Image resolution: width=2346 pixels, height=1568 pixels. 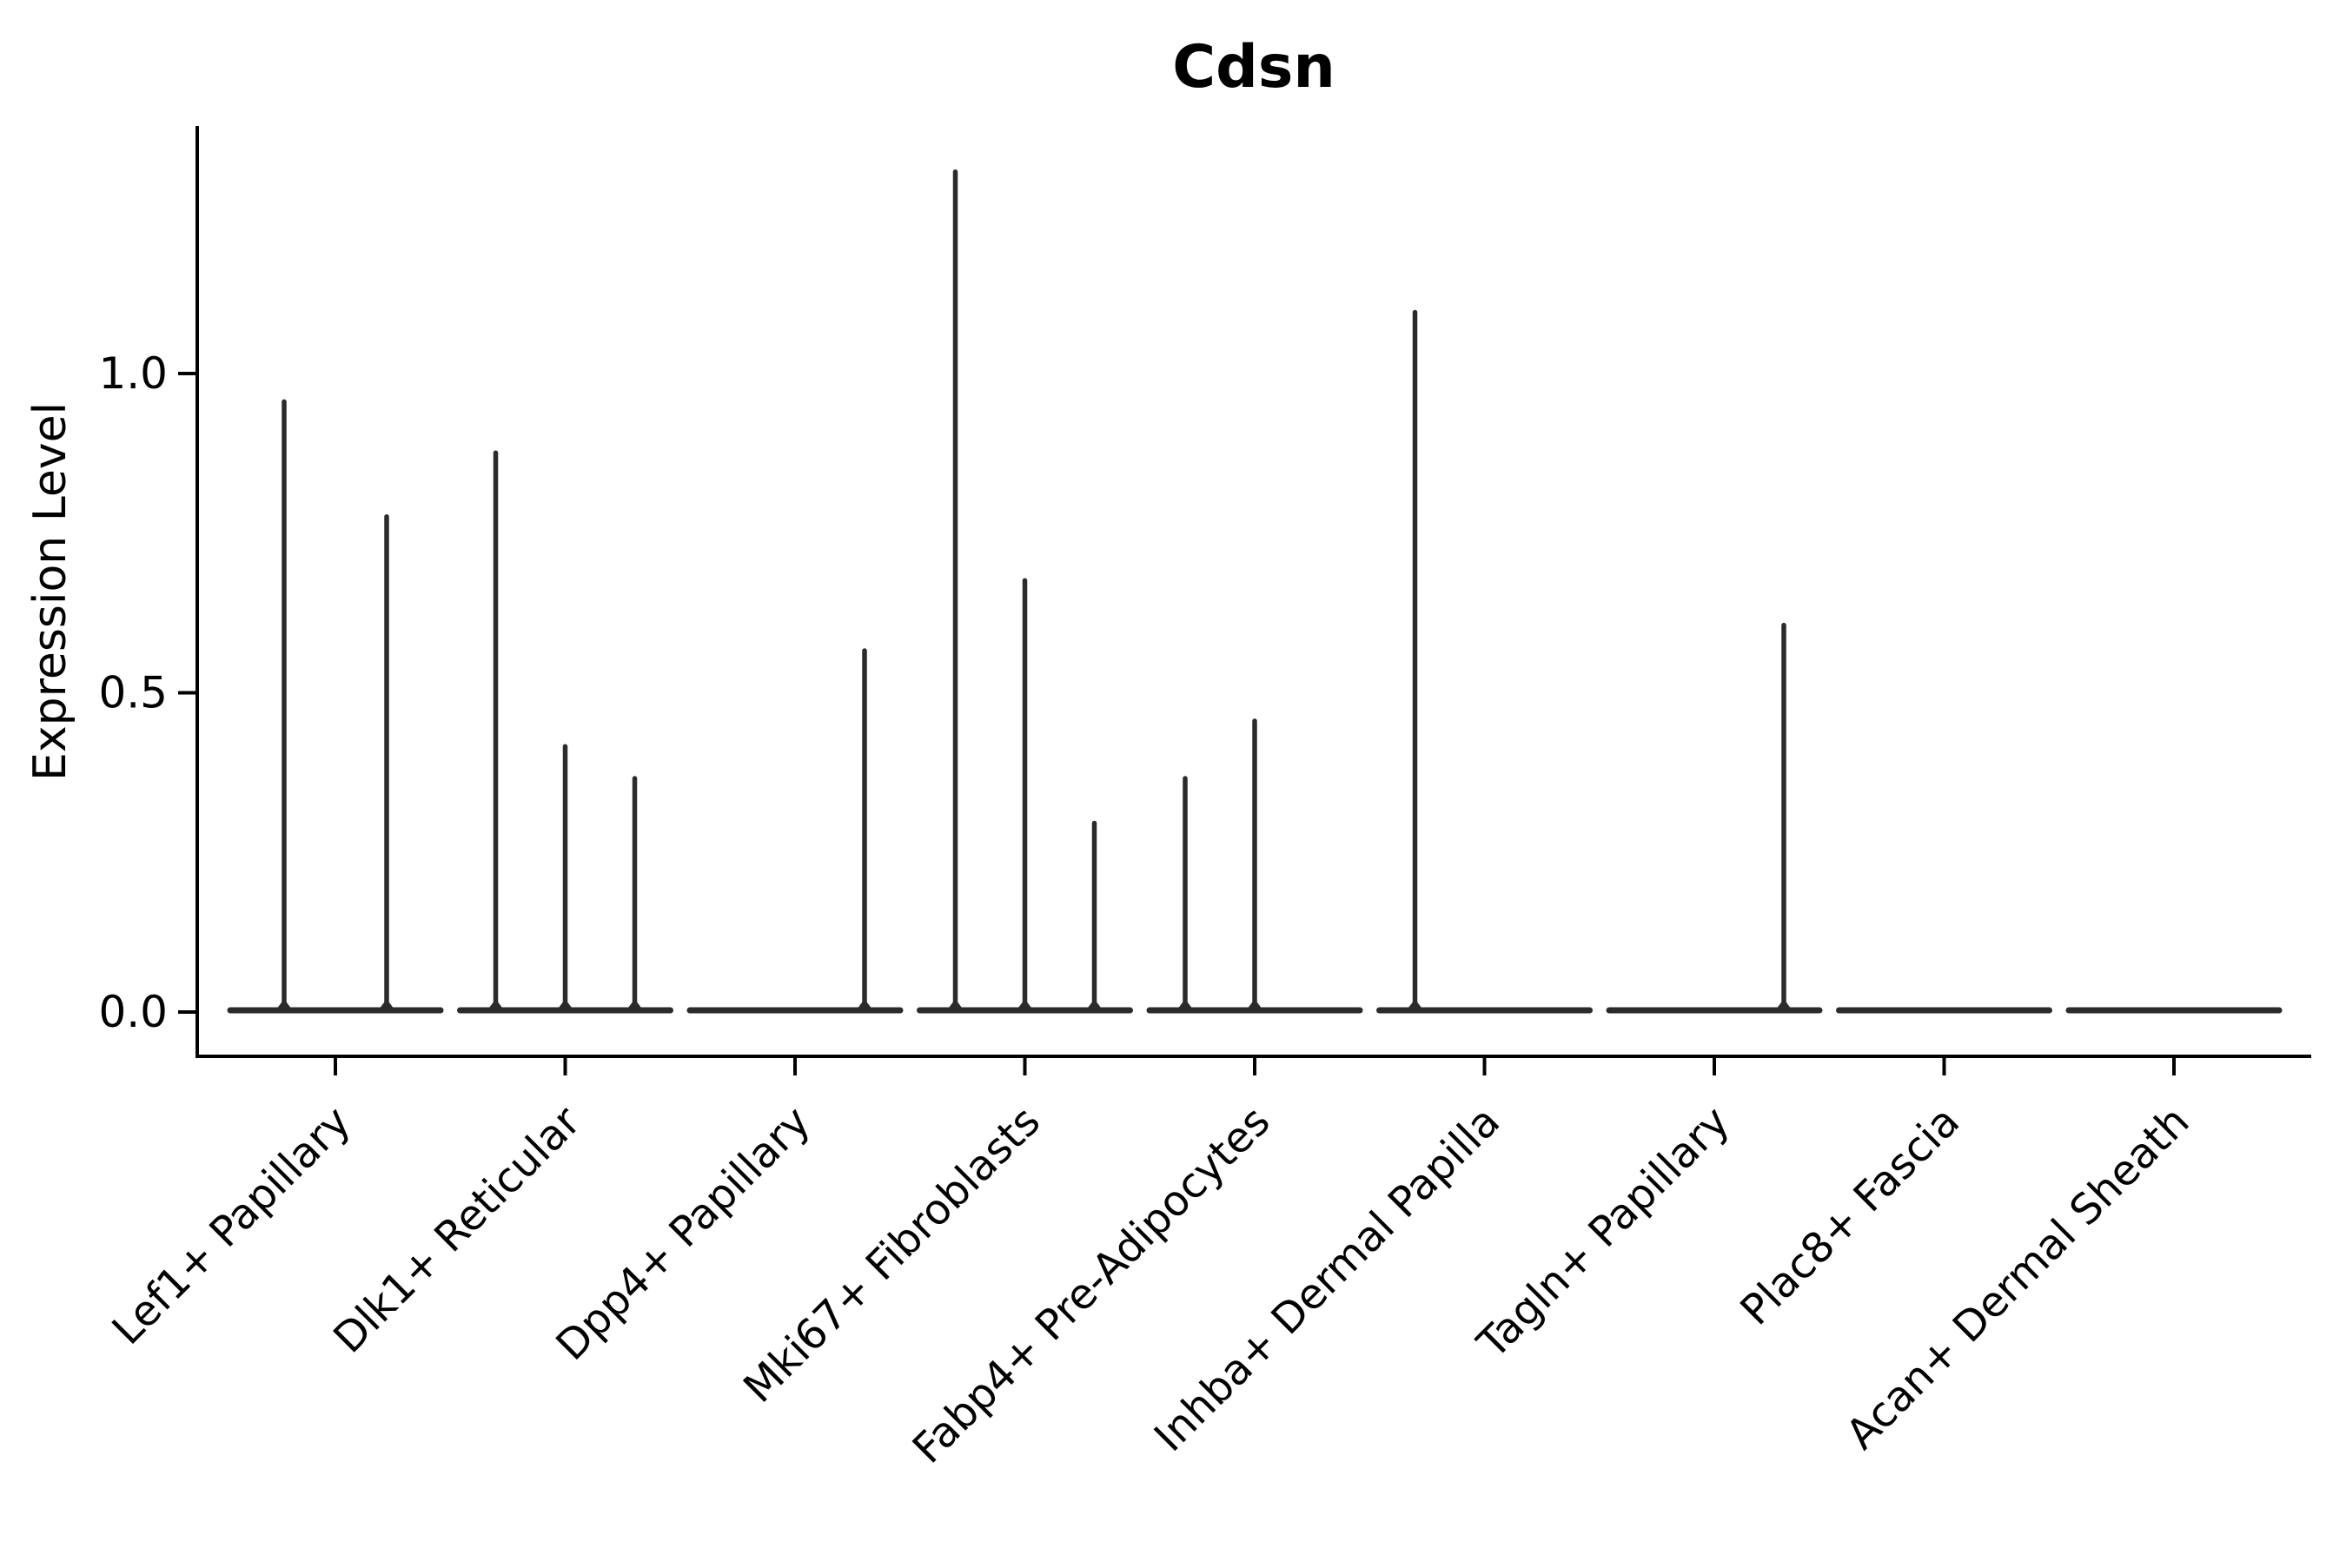 I want to click on x-tick-label: Lef1+ Papillary, so click(x=232, y=1225).